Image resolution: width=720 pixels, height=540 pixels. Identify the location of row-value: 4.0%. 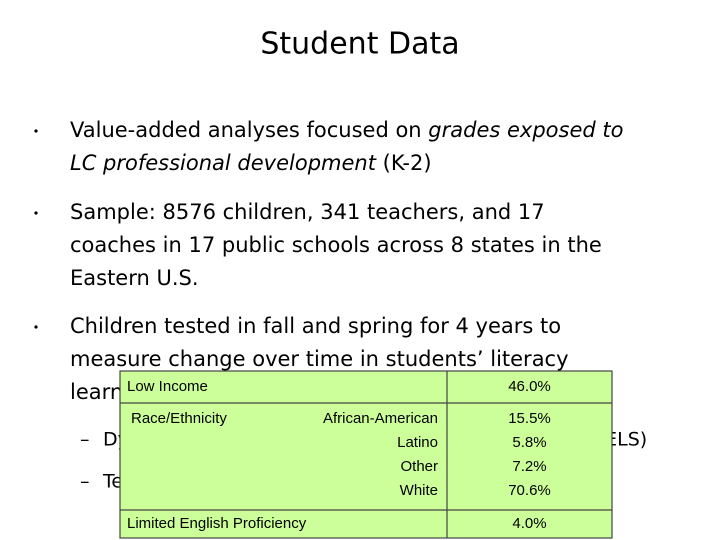
(529, 523).